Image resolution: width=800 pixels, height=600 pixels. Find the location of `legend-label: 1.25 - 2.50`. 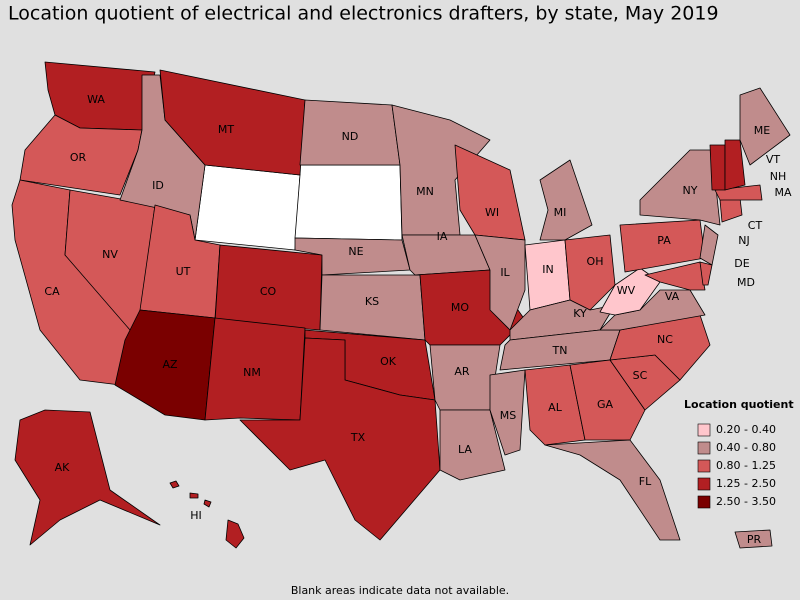

legend-label: 1.25 - 2.50 is located at coordinates (746, 483).